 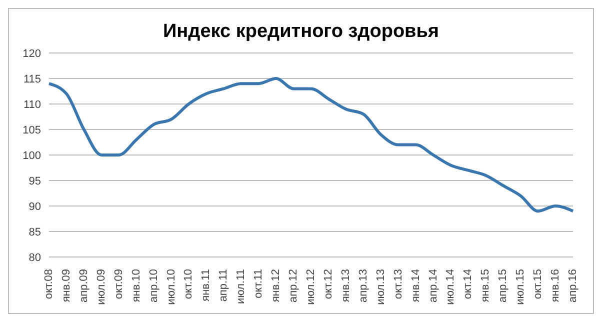 I want to click on x-tick-label: июл.14, so click(x=450, y=287).